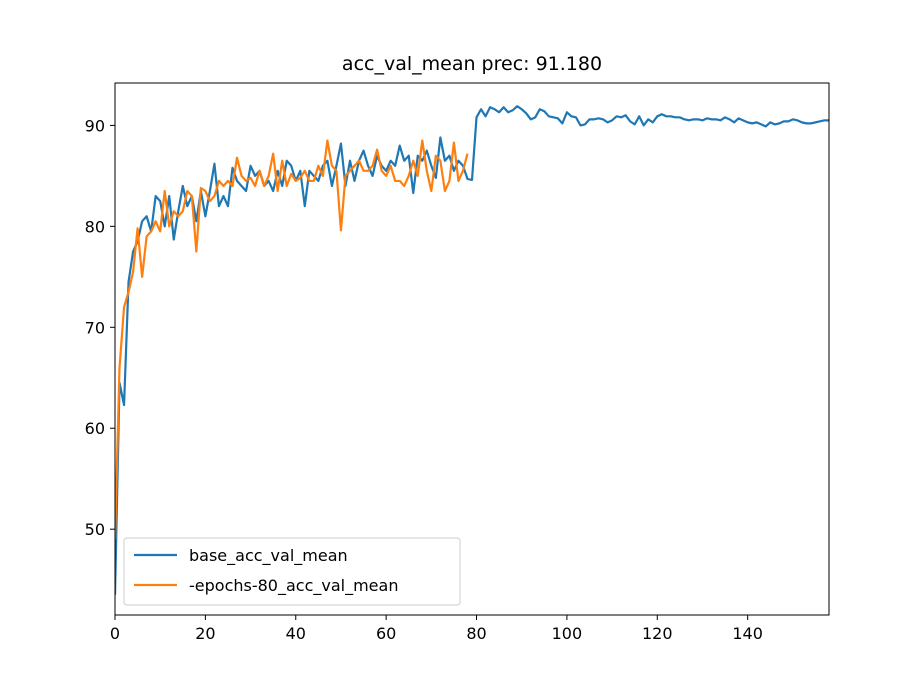 The width and height of the screenshot is (921, 691). I want to click on y-tick-label: 60, so click(95, 428).